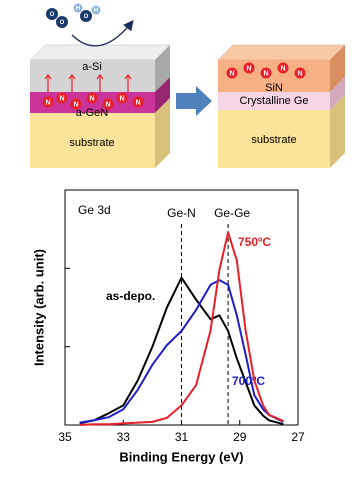  I want to click on outgas-arrow, so click(102, 33).